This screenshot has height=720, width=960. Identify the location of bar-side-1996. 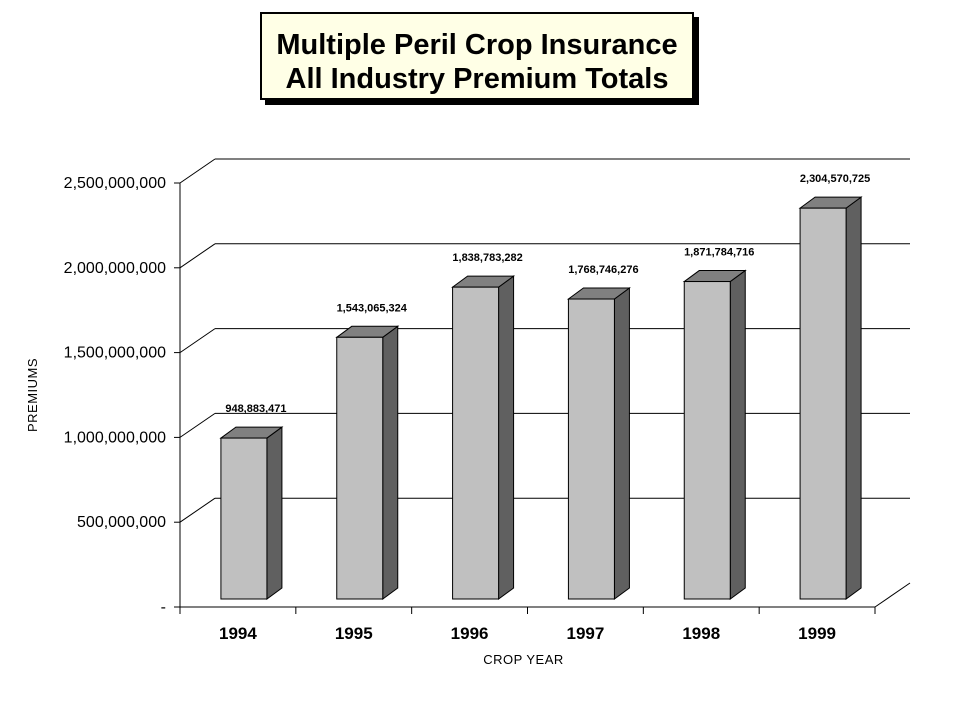
(506, 437).